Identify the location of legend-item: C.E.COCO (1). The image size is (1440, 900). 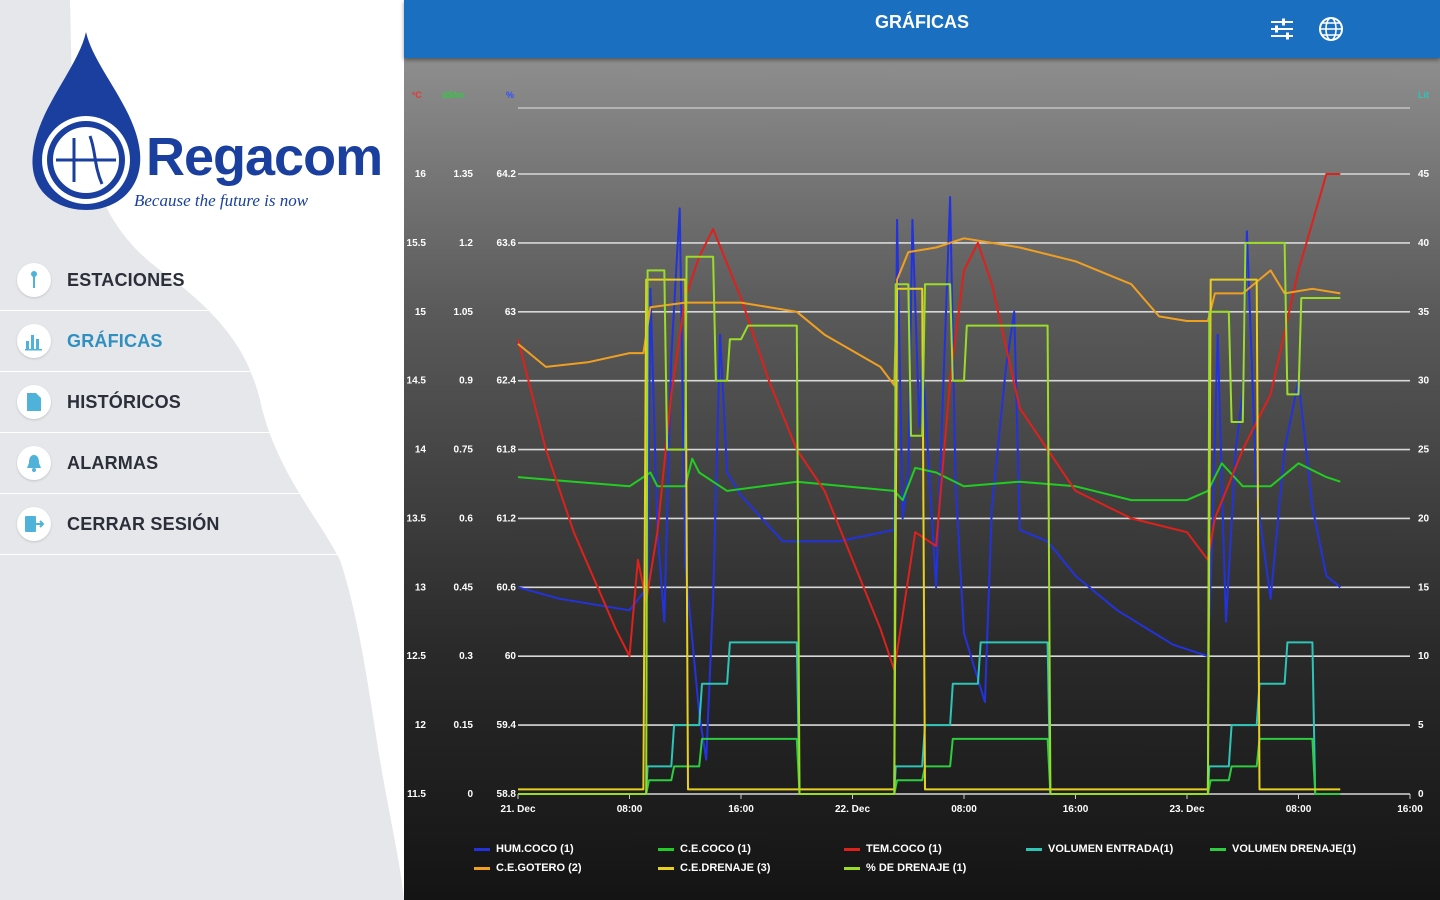
(704, 849).